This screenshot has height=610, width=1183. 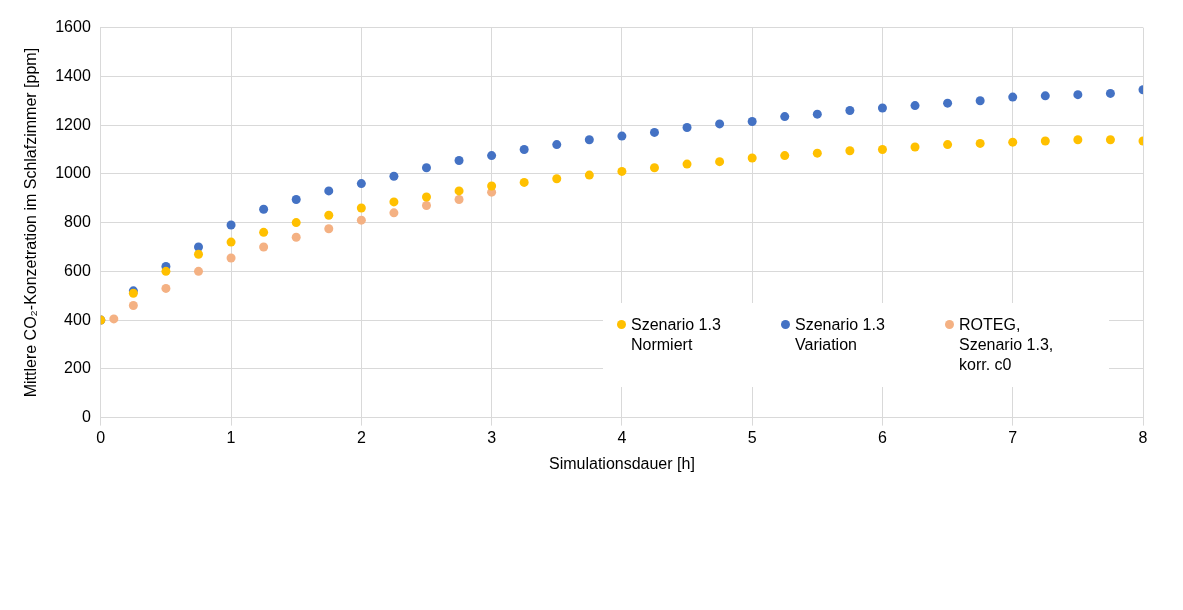 I want to click on y-tick-label: 0, so click(x=86, y=417).